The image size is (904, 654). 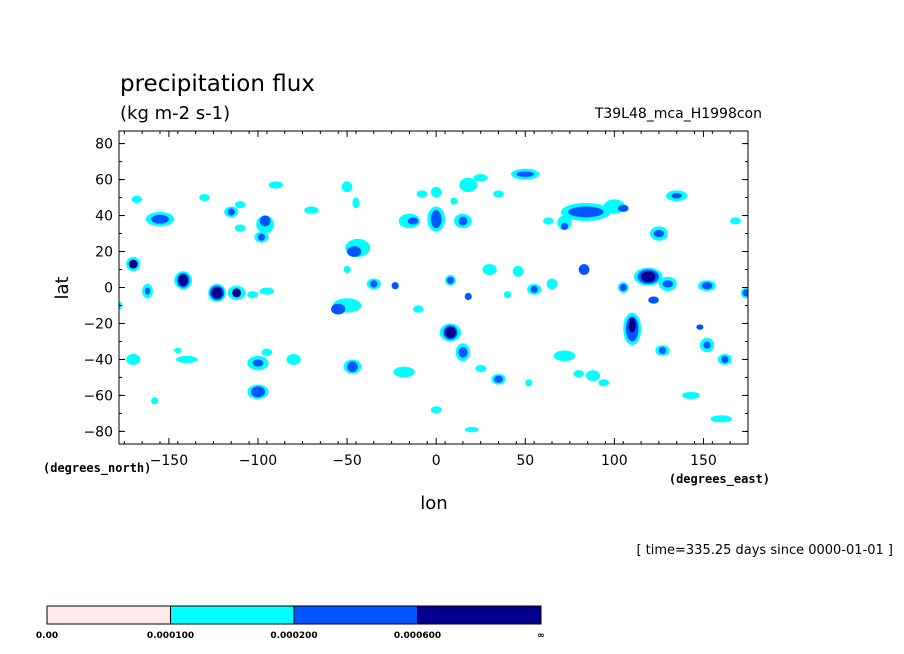 What do you see at coordinates (678, 114) in the screenshot?
I see `run-label: T39L48_mca_H1998con` at bounding box center [678, 114].